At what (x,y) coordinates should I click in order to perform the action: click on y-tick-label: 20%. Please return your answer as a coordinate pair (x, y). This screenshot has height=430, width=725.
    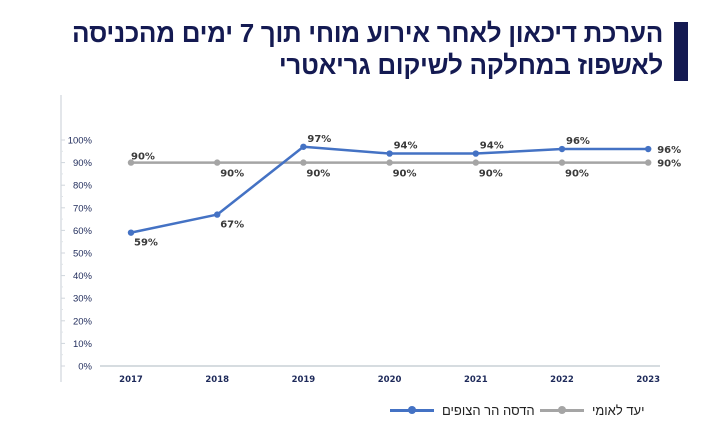
    Looking at the image, I should click on (83, 321).